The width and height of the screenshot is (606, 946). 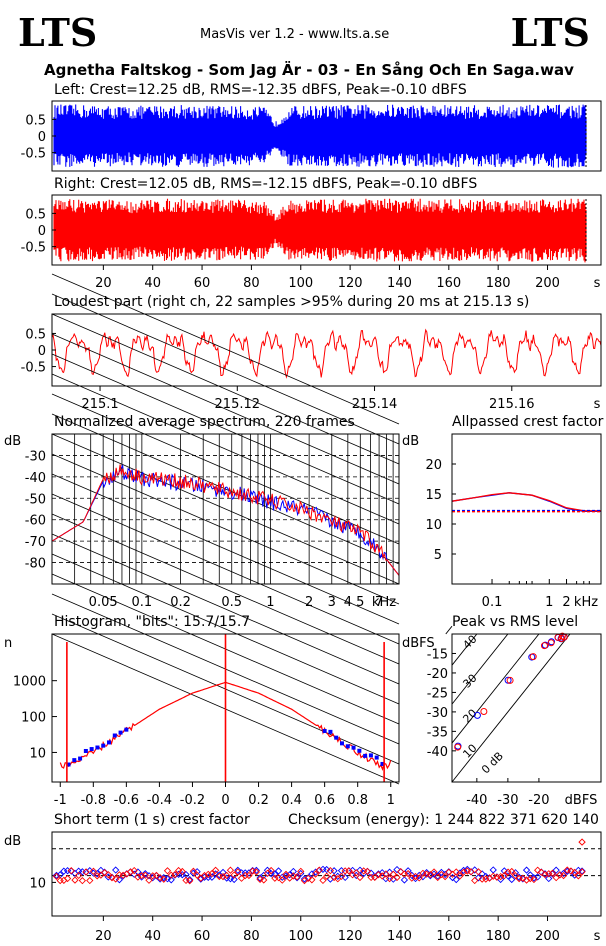 What do you see at coordinates (492, 762) in the screenshot?
I see `peak-rms-crest-label: 0 dB` at bounding box center [492, 762].